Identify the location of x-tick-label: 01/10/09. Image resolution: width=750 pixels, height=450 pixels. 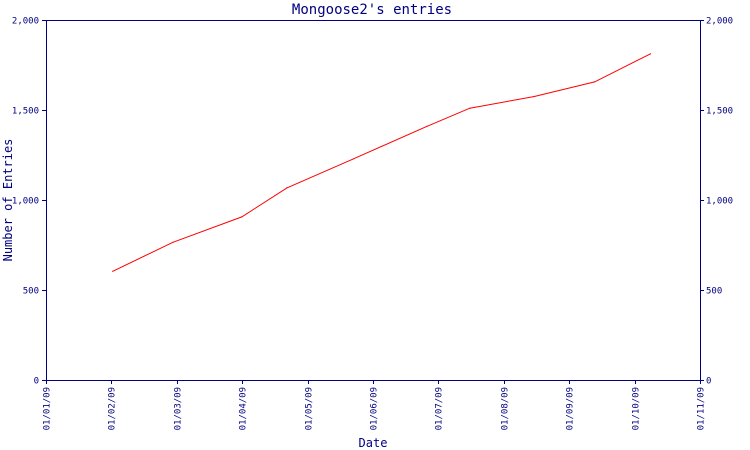
(637, 408).